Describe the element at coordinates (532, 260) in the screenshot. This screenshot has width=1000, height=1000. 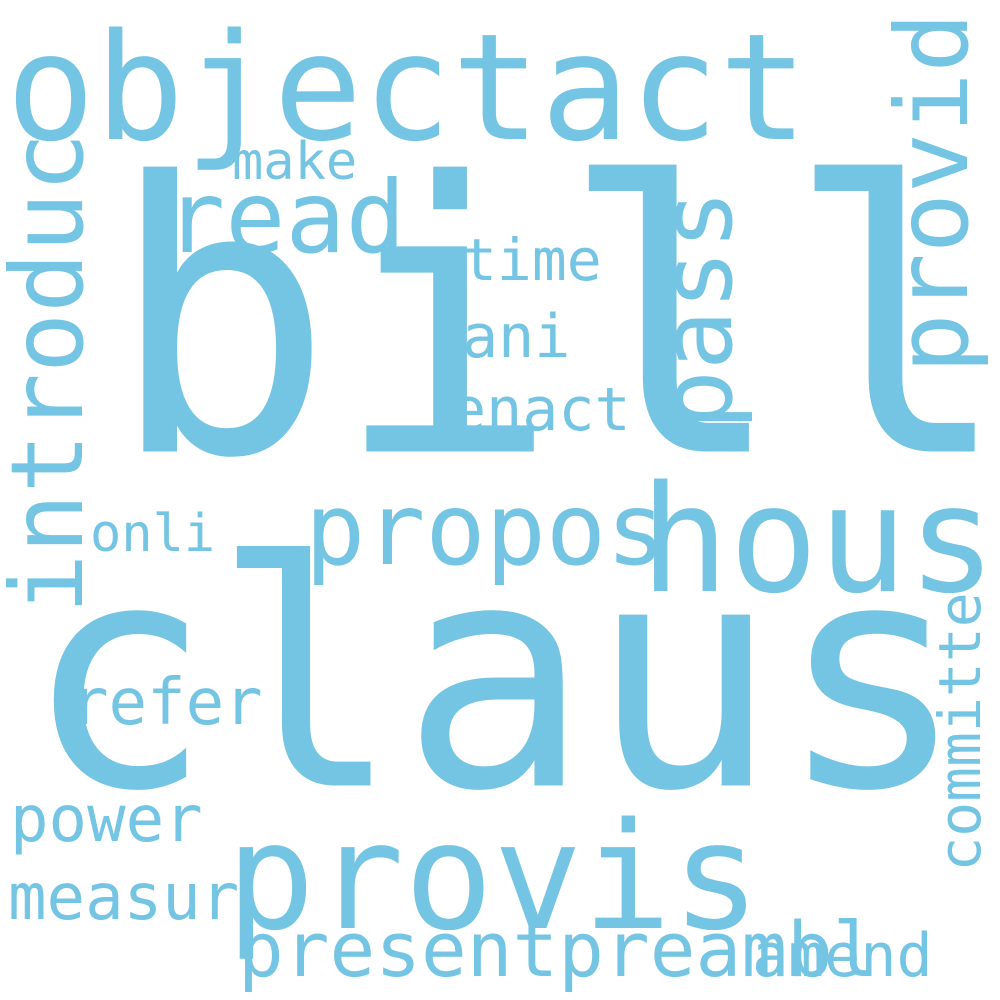
I see `word-time: time` at that location.